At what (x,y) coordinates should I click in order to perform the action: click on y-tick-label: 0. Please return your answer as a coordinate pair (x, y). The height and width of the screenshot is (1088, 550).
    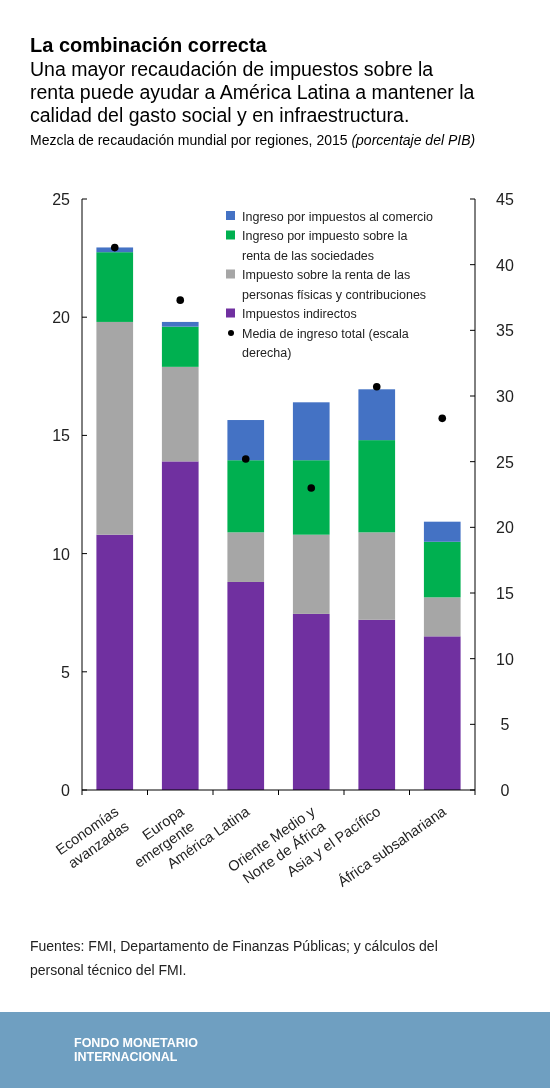
    Looking at the image, I should click on (66, 790).